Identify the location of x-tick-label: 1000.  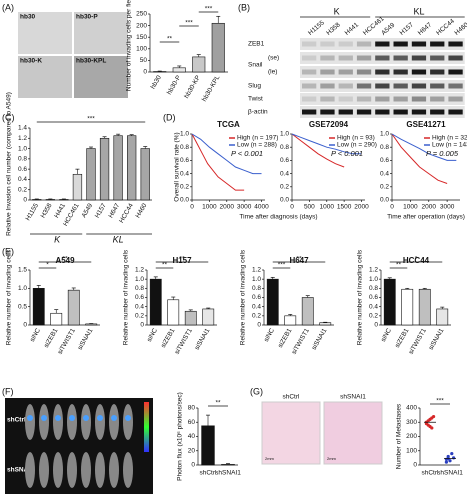
(410, 207).